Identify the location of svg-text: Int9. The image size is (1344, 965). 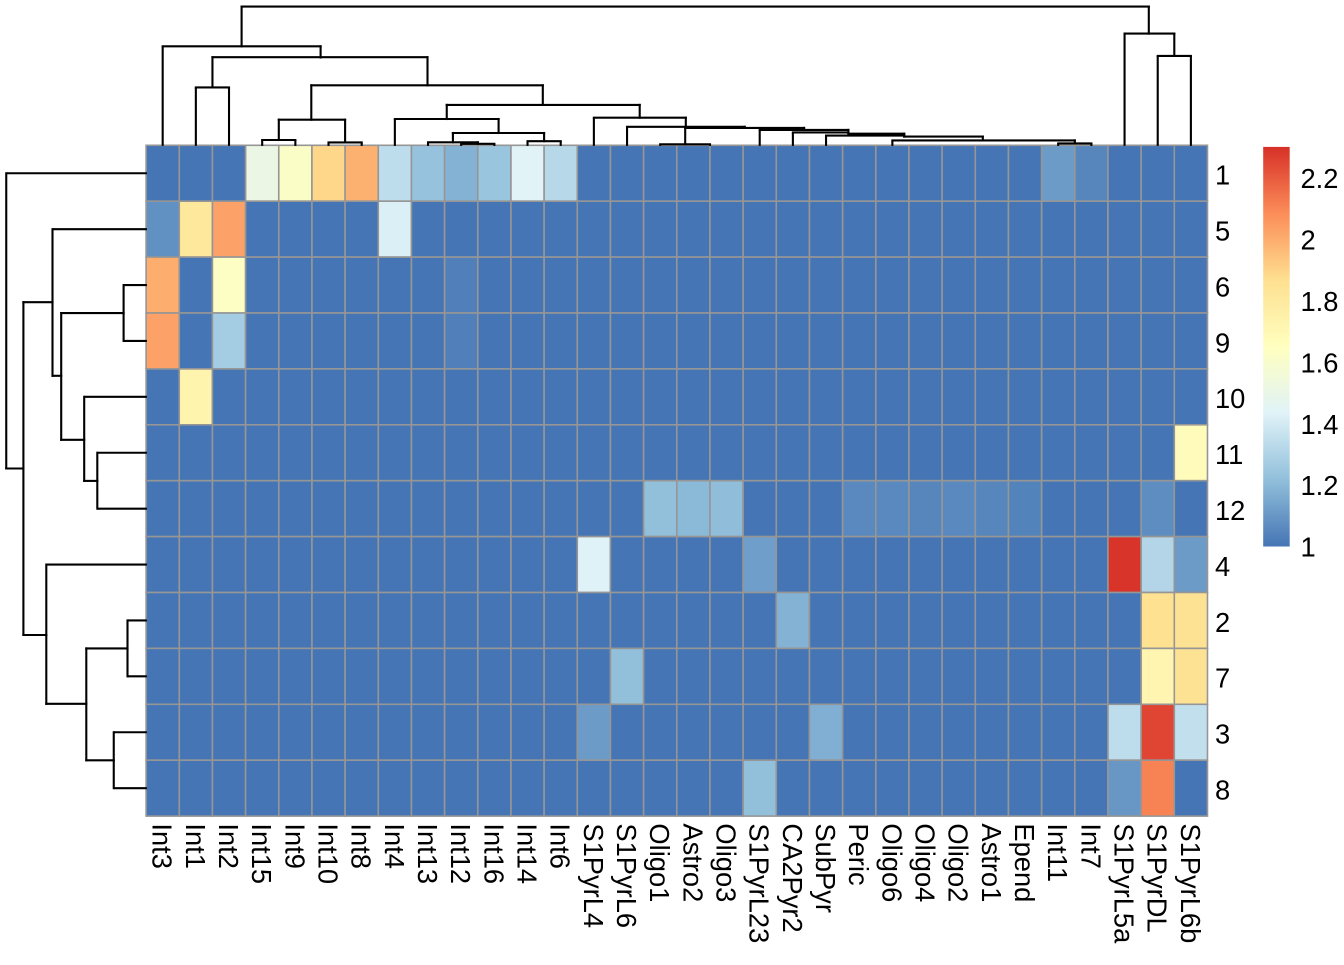
(294, 846).